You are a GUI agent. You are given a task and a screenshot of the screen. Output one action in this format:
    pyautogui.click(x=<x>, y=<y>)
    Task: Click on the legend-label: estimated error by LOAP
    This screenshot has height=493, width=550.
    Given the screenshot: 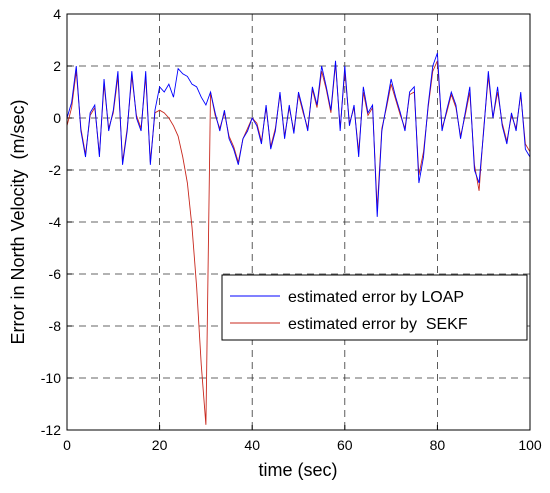 What is the action you would take?
    pyautogui.click(x=376, y=297)
    